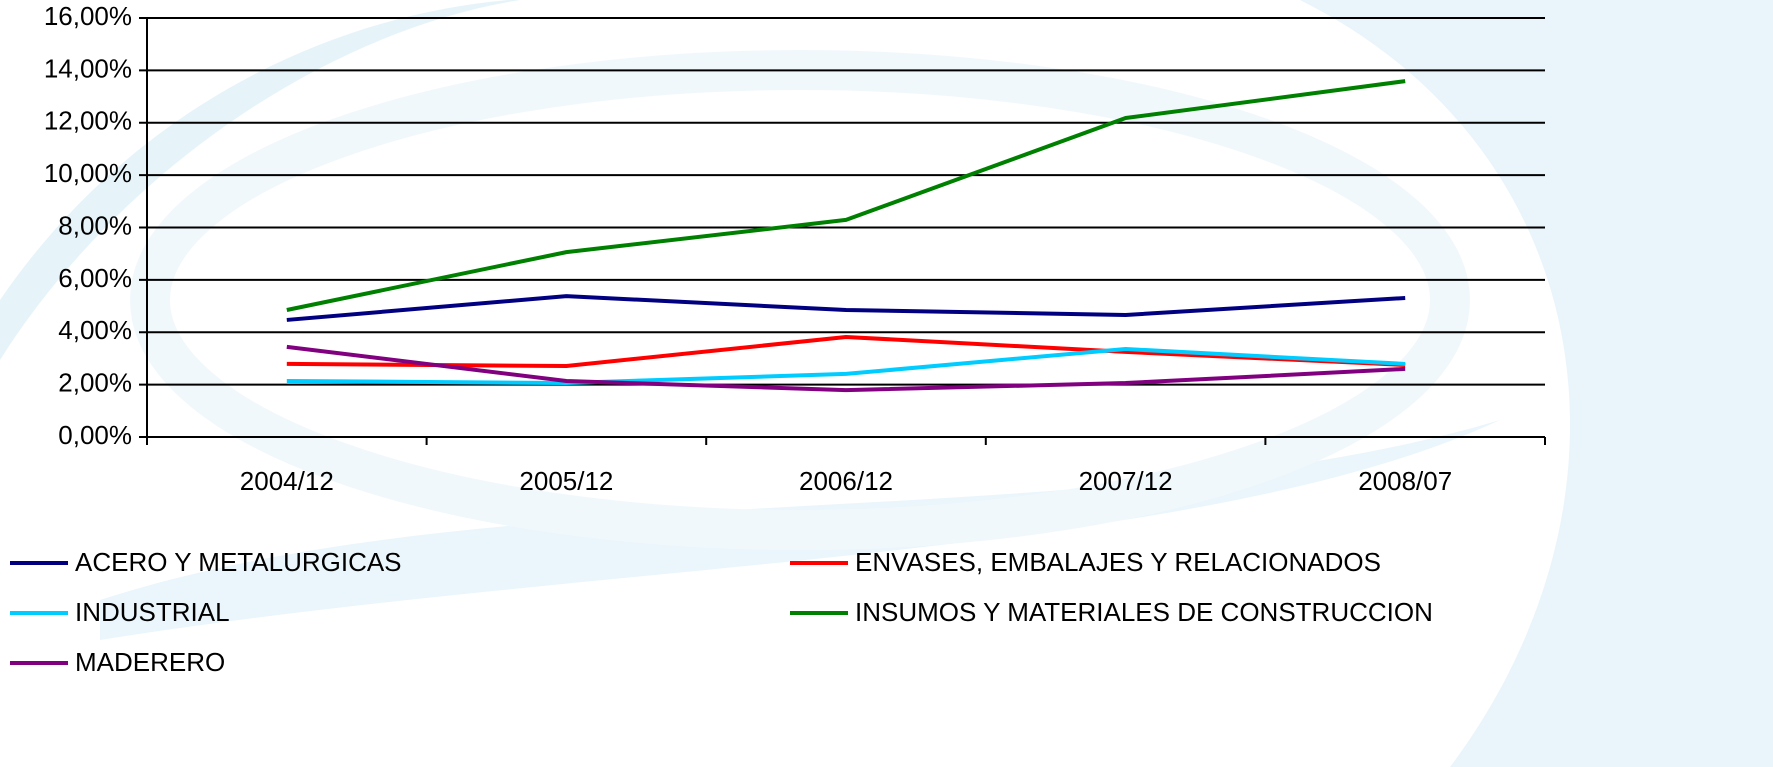 The image size is (1773, 767). What do you see at coordinates (88, 68) in the screenshot?
I see `y-tick-label: 14,00%` at bounding box center [88, 68].